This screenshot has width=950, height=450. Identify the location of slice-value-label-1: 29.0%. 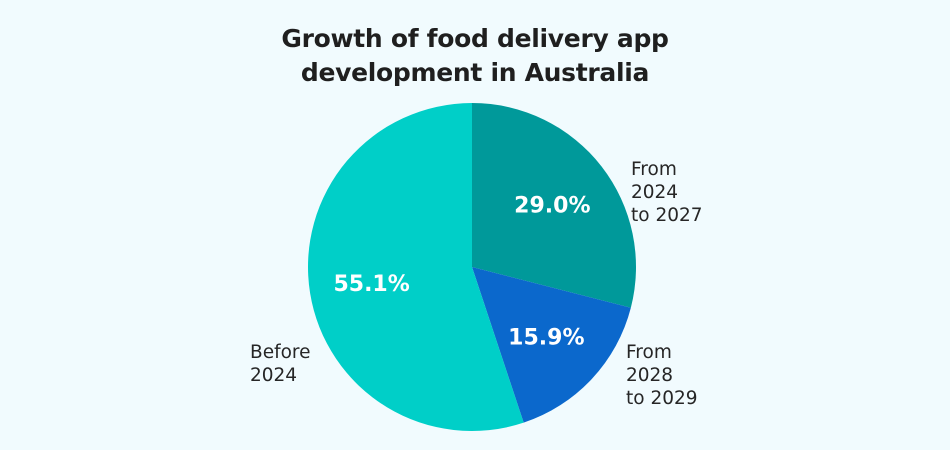
(552, 206).